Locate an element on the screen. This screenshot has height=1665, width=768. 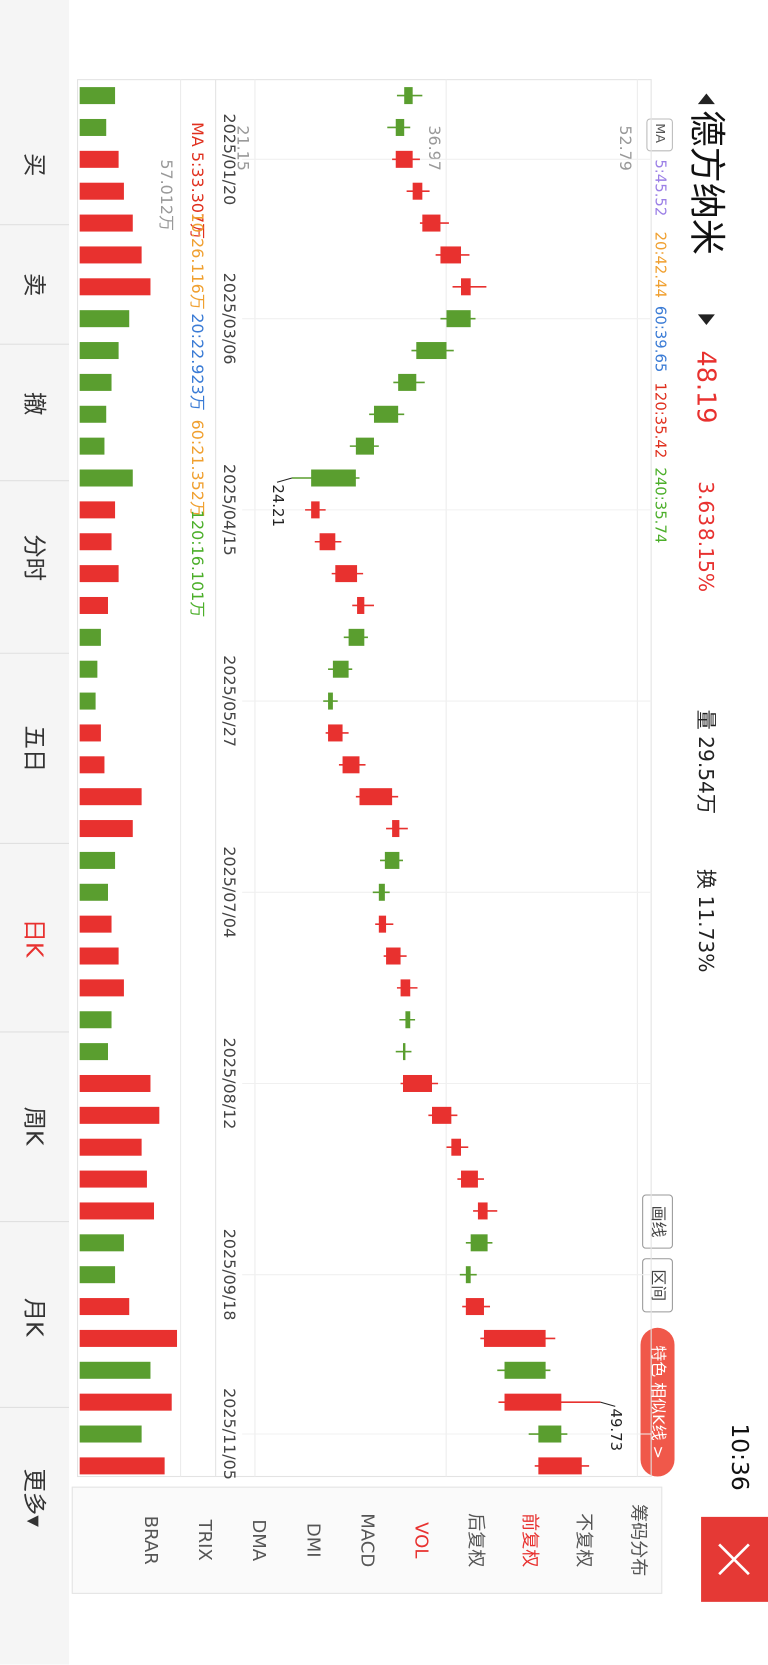
next-stock is located at coordinates (706, 320).